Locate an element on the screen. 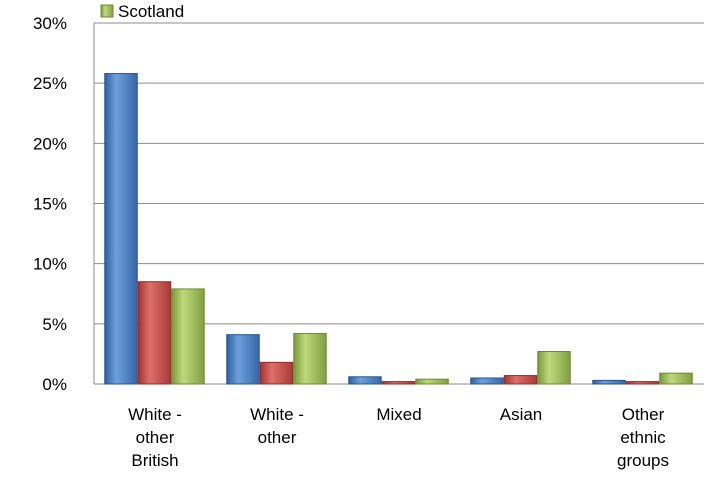 Image resolution: width=710 pixels, height=491 pixels. y-tick-label: 20% is located at coordinates (50, 143).